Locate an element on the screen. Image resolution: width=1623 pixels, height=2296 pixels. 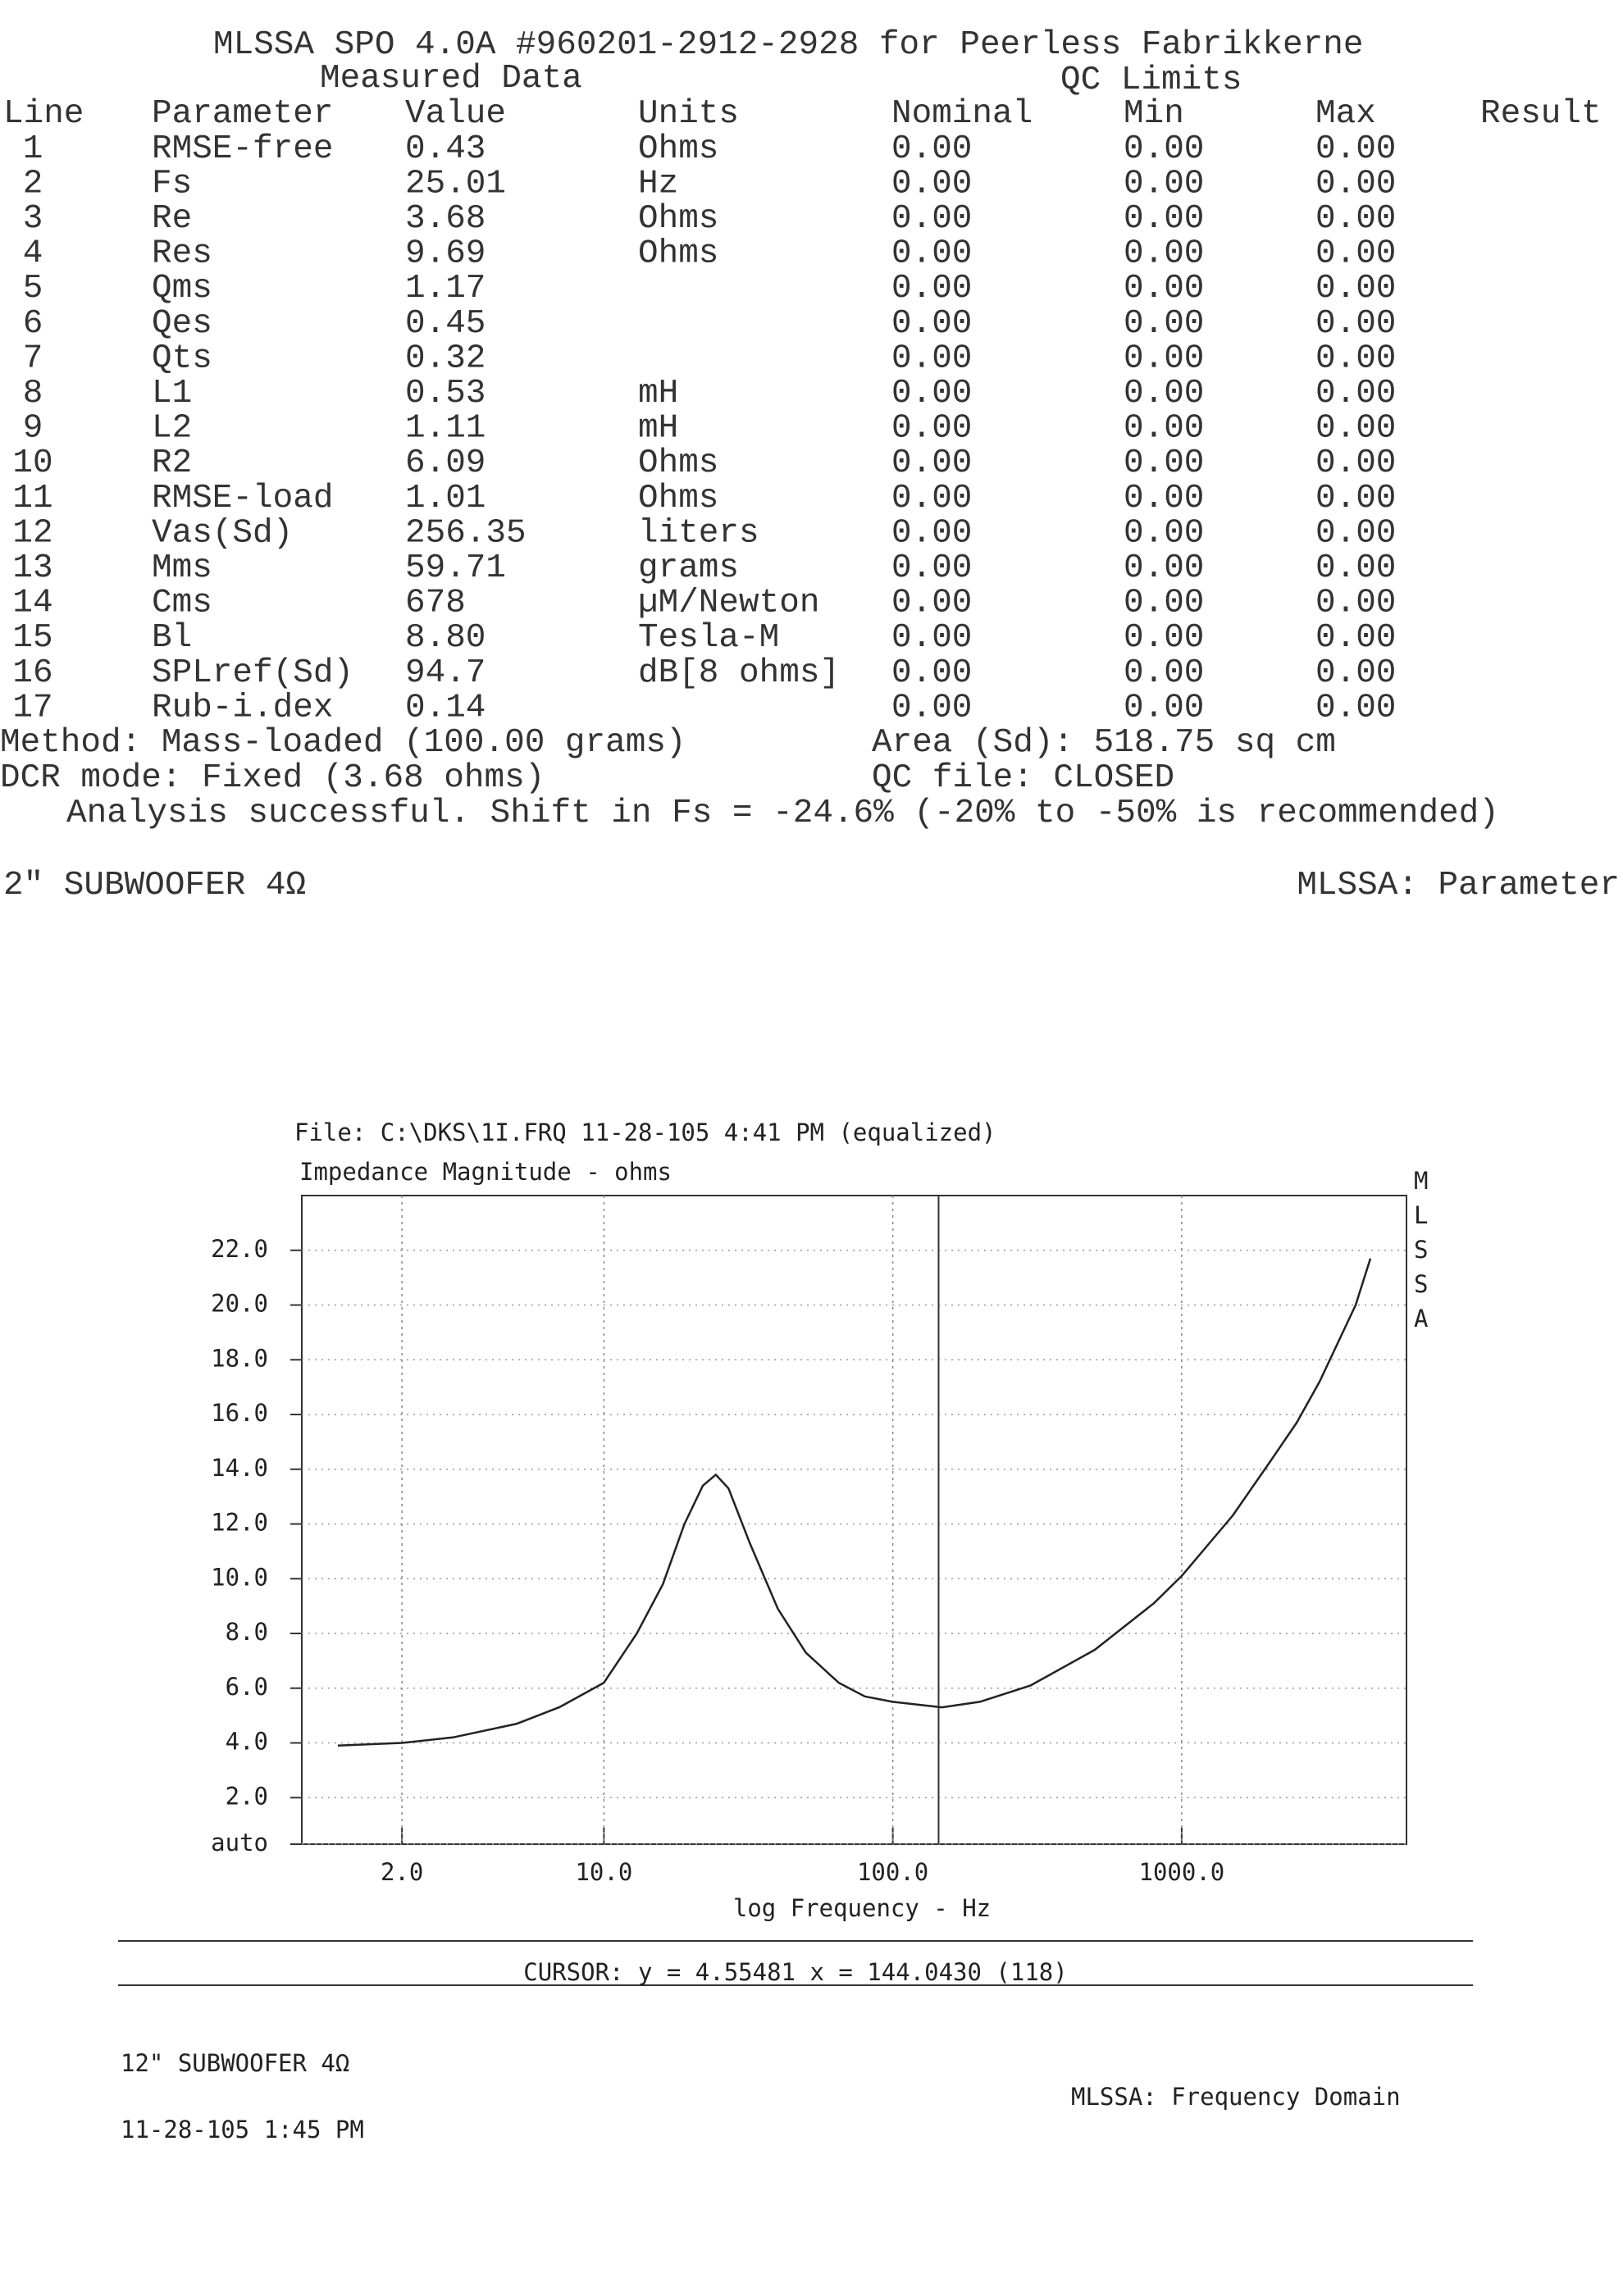
x-tick-label: 2.0 is located at coordinates (402, 1872).